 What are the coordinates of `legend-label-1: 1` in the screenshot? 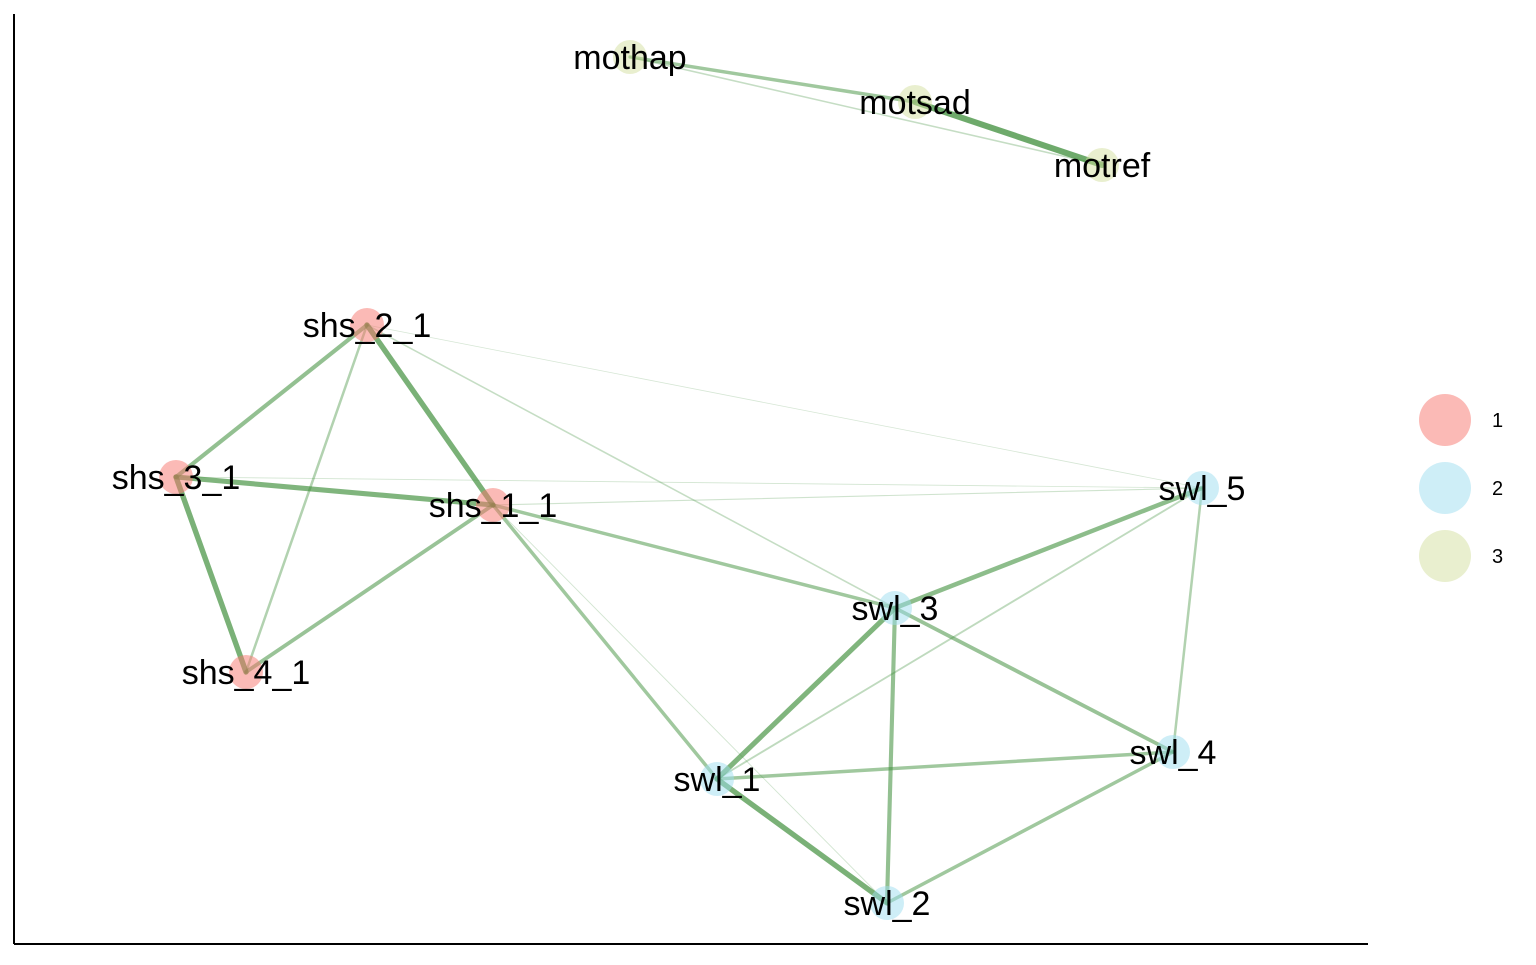 It's located at (1497, 421).